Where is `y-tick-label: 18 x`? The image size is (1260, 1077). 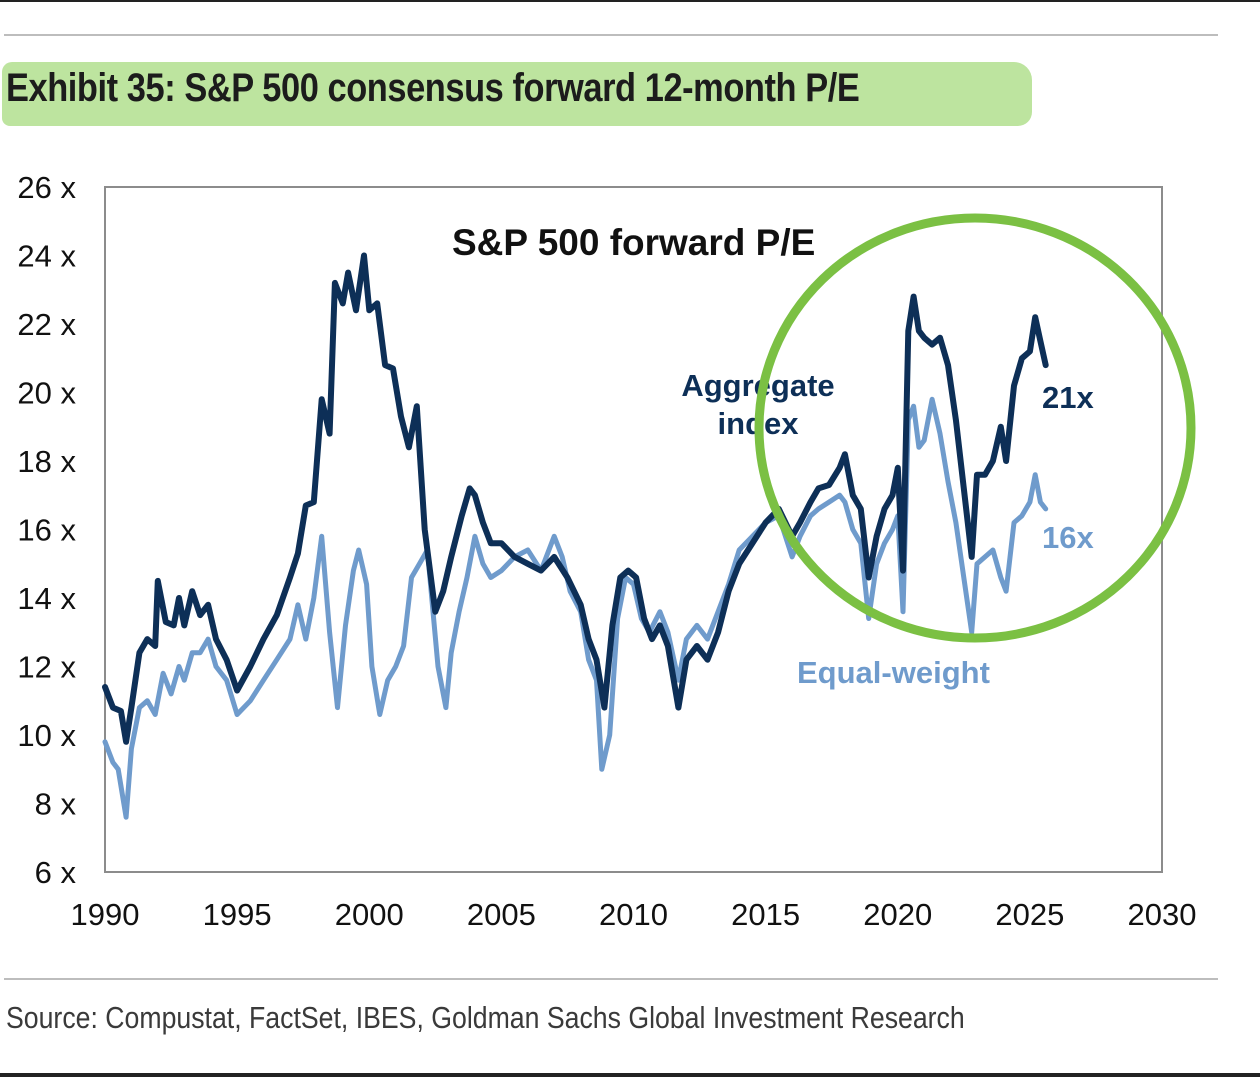
y-tick-label: 18 x is located at coordinates (46, 461).